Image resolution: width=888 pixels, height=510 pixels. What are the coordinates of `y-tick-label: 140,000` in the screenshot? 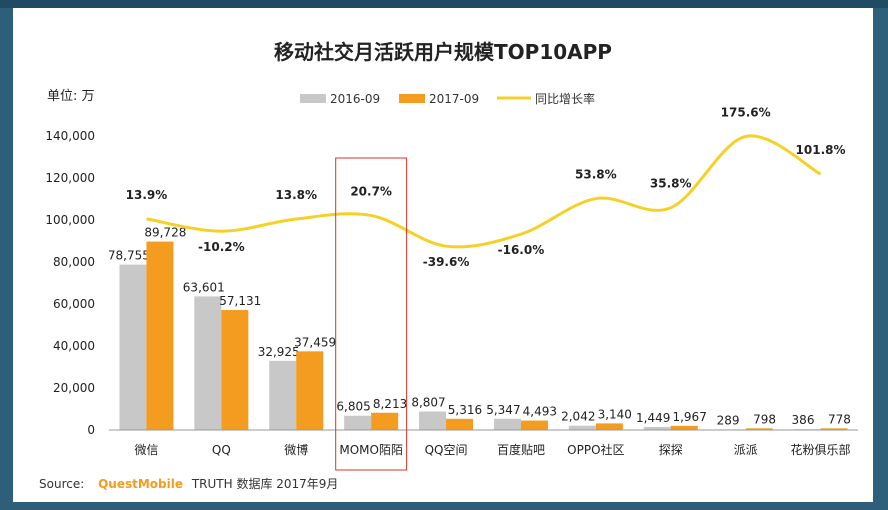 It's located at (70, 136).